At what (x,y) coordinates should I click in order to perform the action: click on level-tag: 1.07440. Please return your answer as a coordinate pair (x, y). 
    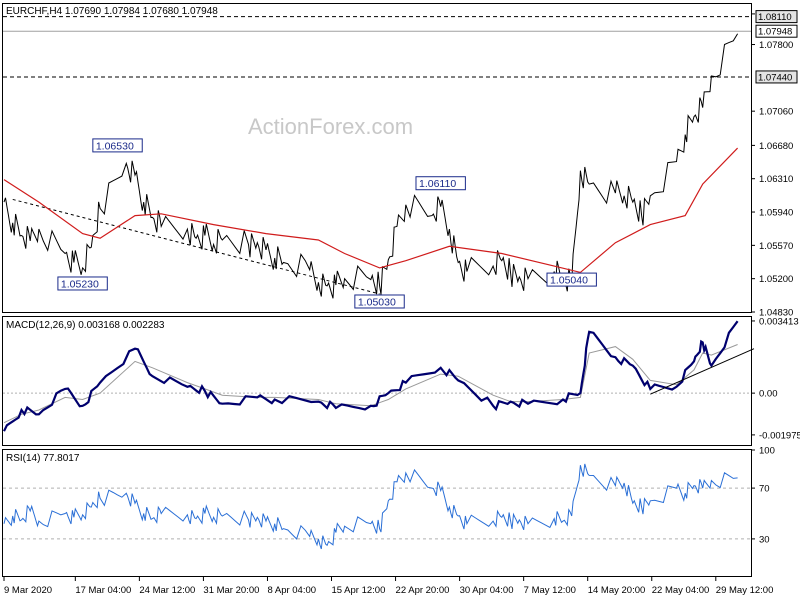
    Looking at the image, I should click on (775, 77).